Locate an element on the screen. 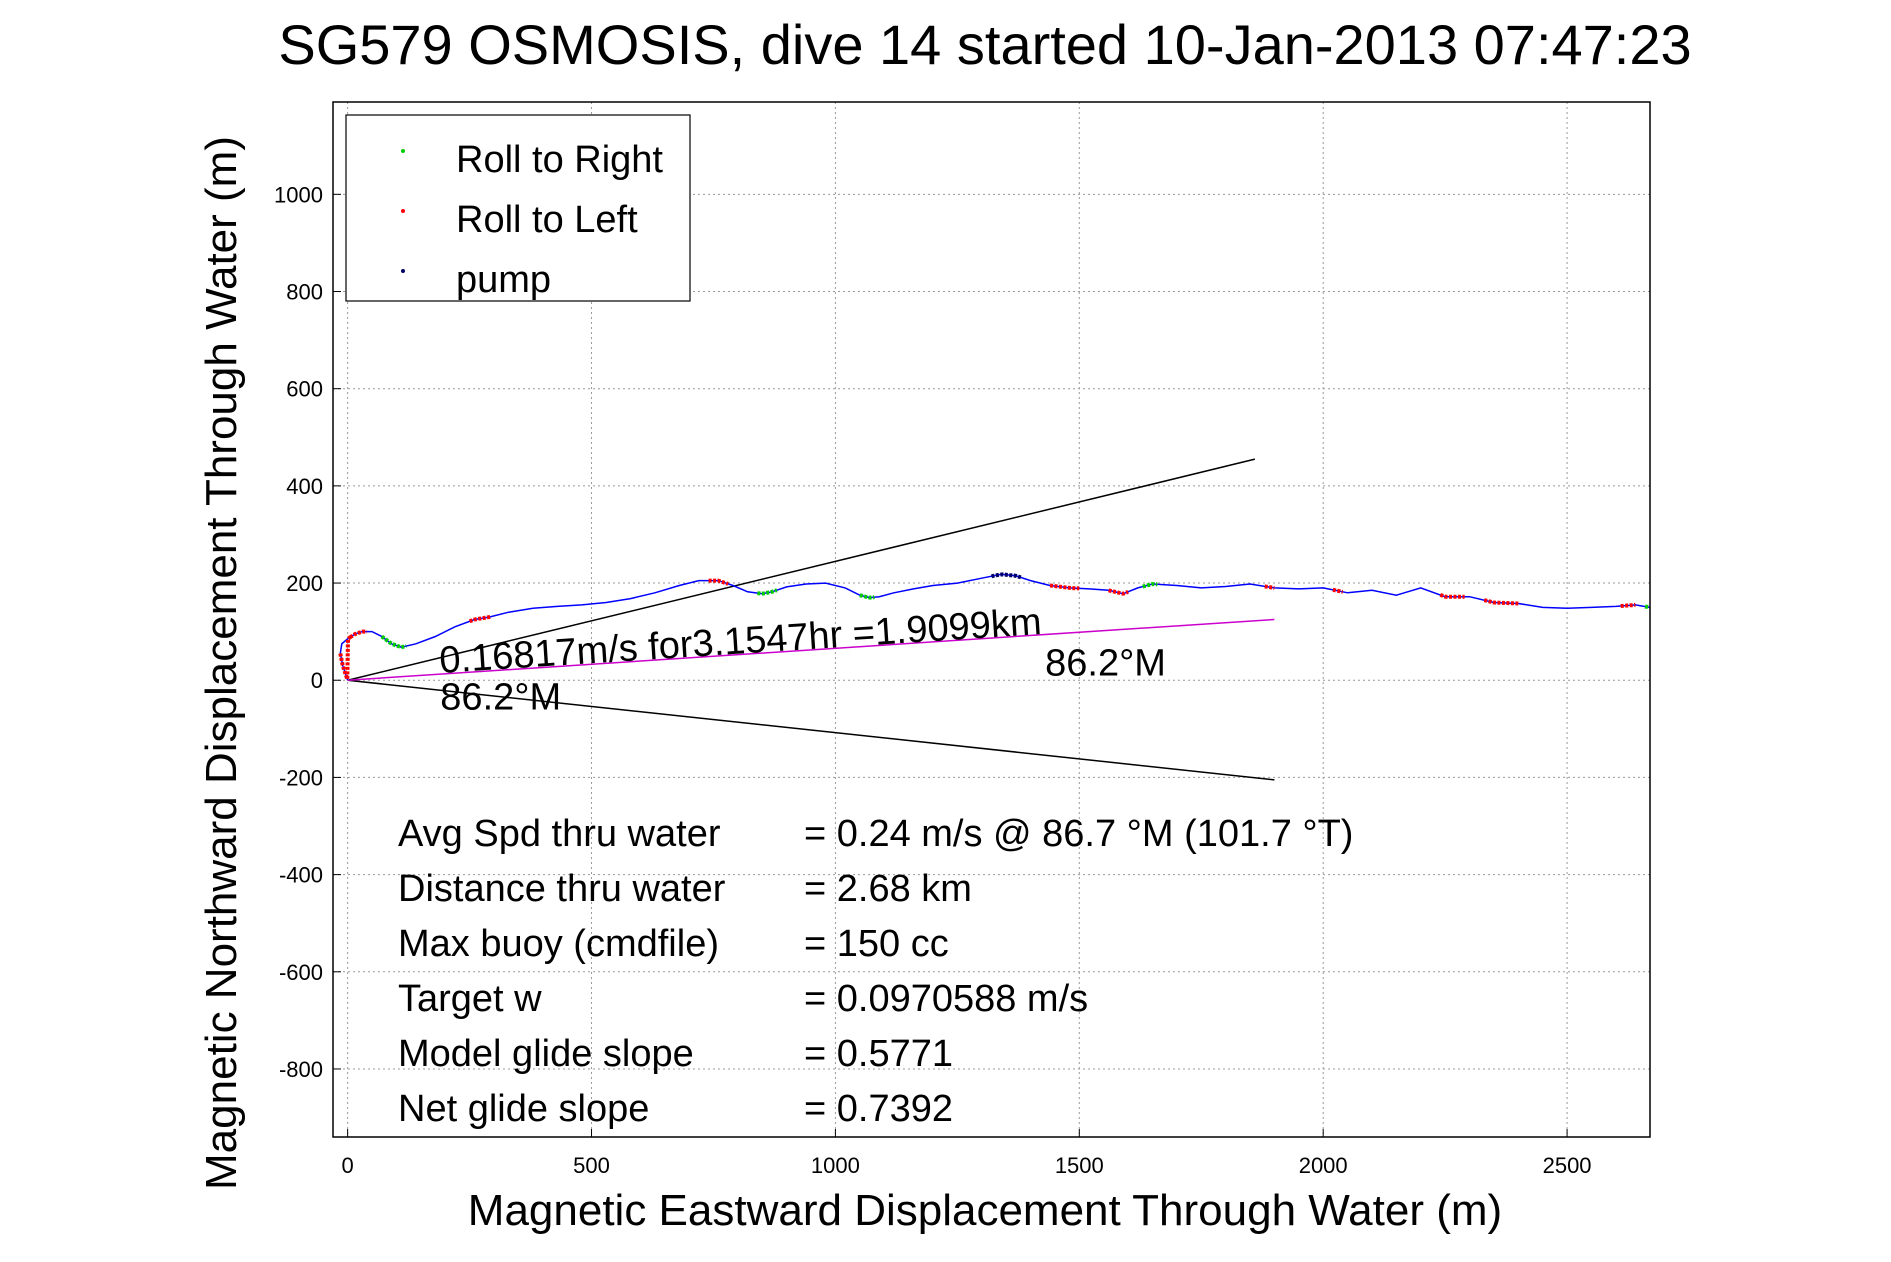 The width and height of the screenshot is (1891, 1262). stat-value: = 2.68 km is located at coordinates (888, 889).